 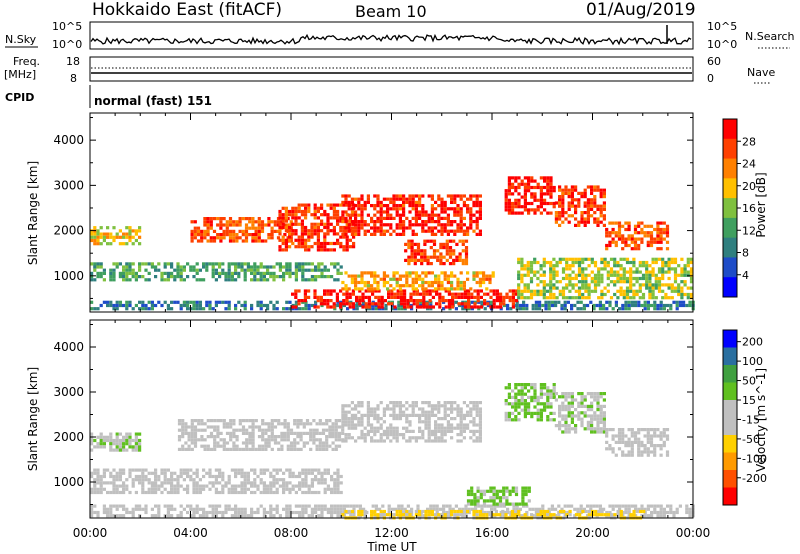 What do you see at coordinates (391, 11) in the screenshot?
I see `beam-title: Beam 10` at bounding box center [391, 11].